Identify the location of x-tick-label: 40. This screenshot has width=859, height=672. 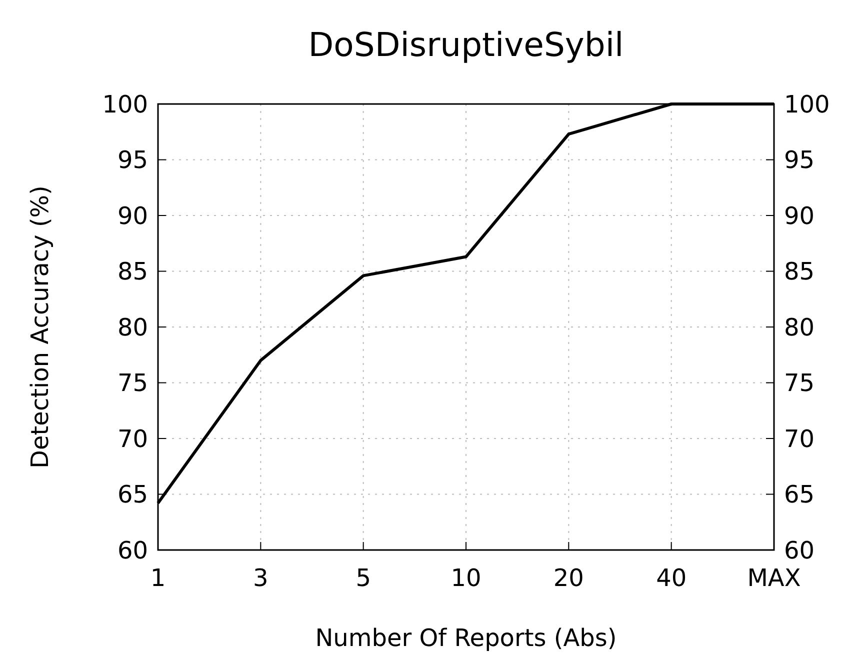
(671, 578).